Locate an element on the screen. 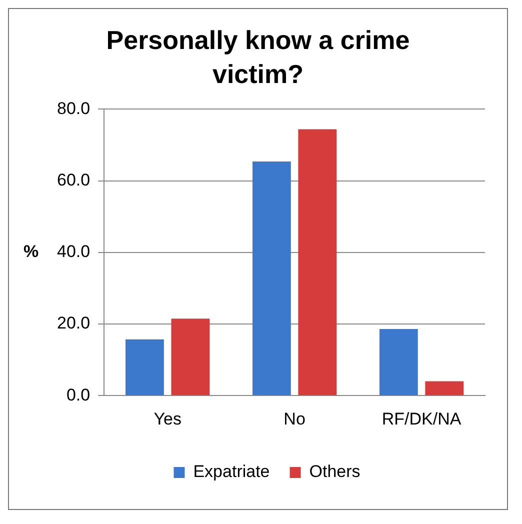 This screenshot has width=522, height=524. y-axis-title: % is located at coordinates (31, 252).